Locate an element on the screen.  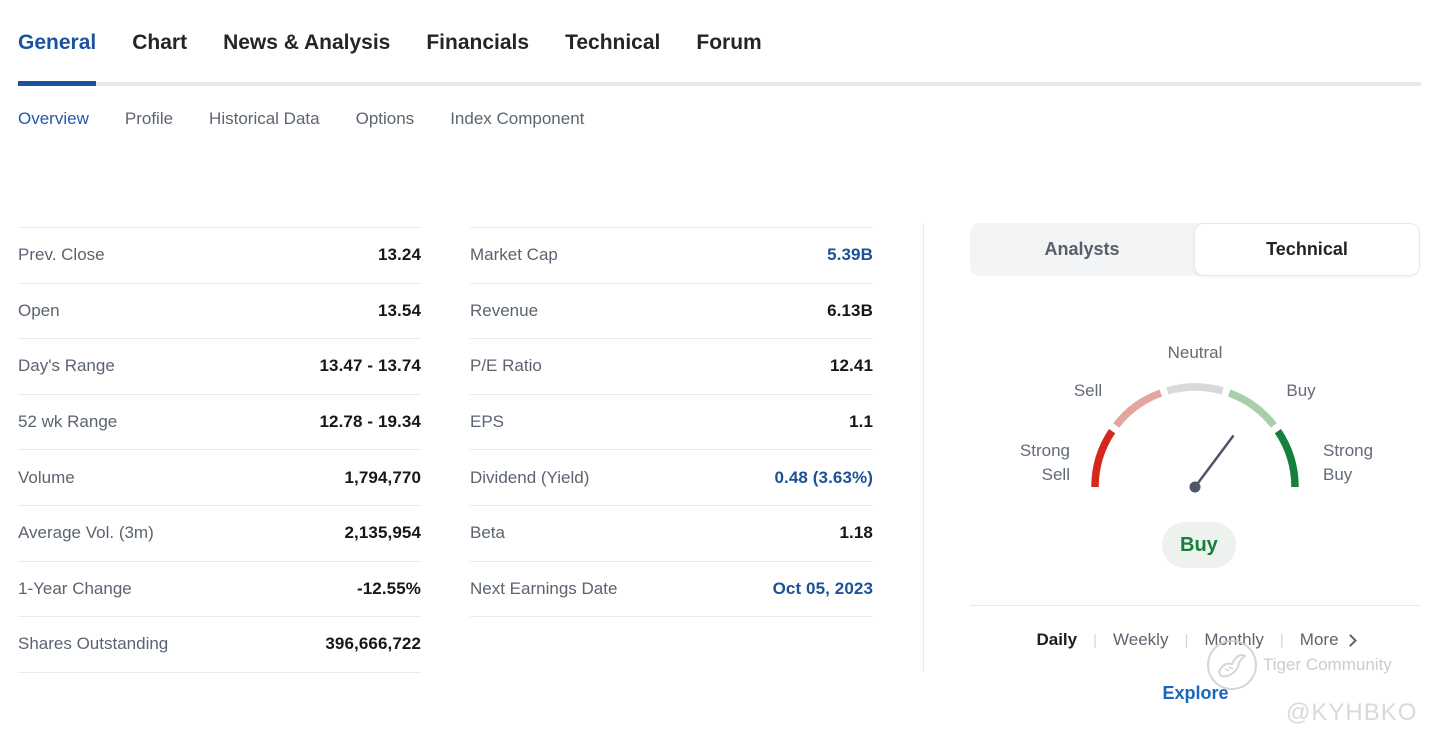
panel-divider is located at coordinates (1195, 605).